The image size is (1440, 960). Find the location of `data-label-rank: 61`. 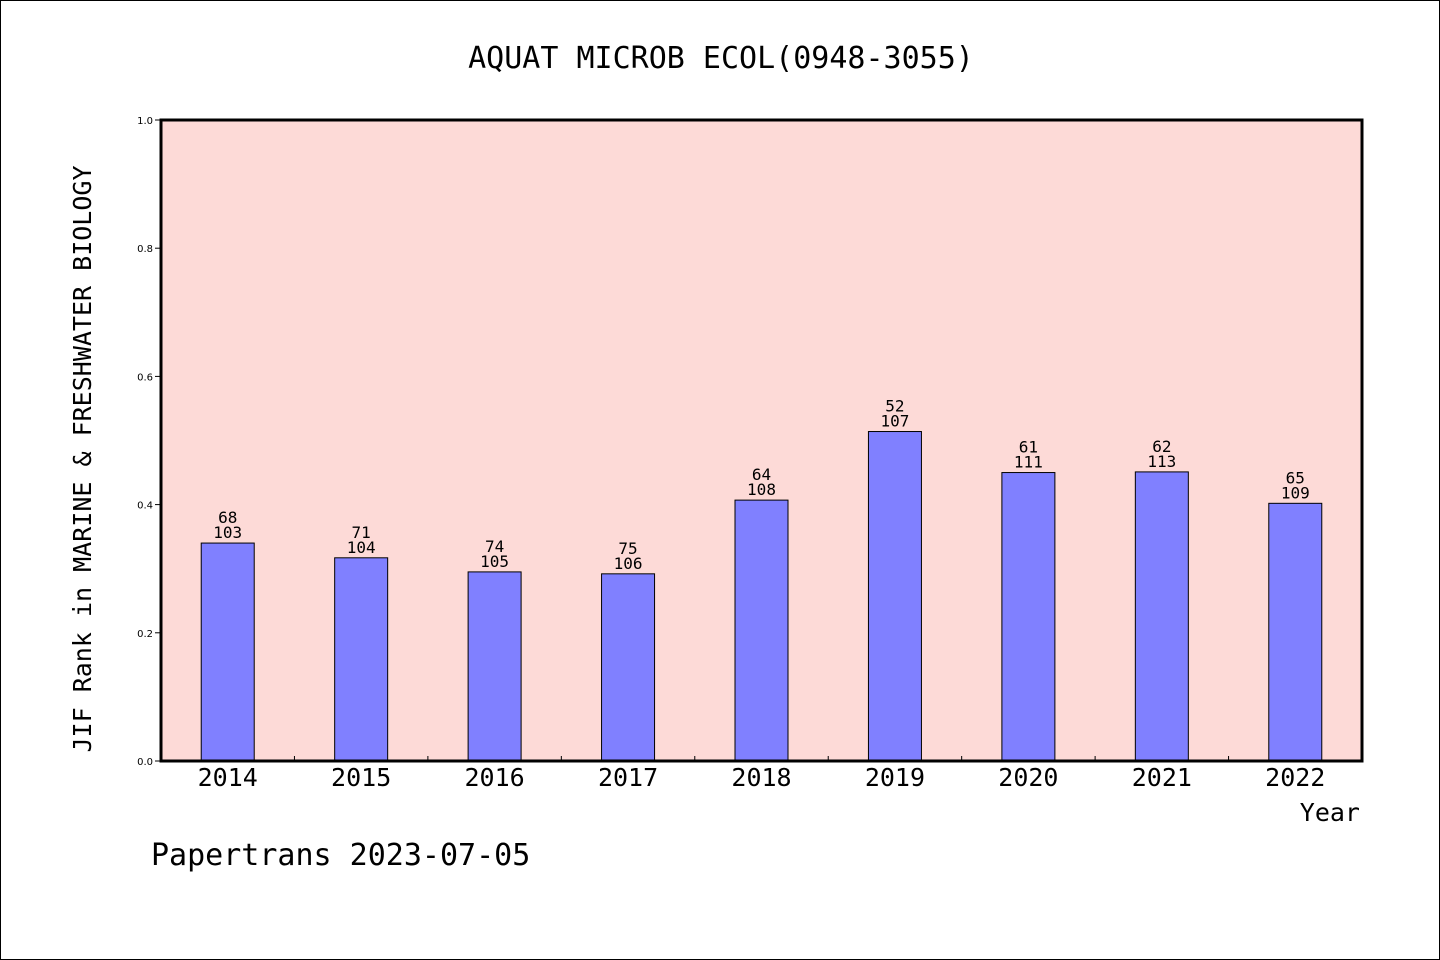

data-label-rank: 61 is located at coordinates (1028, 447).